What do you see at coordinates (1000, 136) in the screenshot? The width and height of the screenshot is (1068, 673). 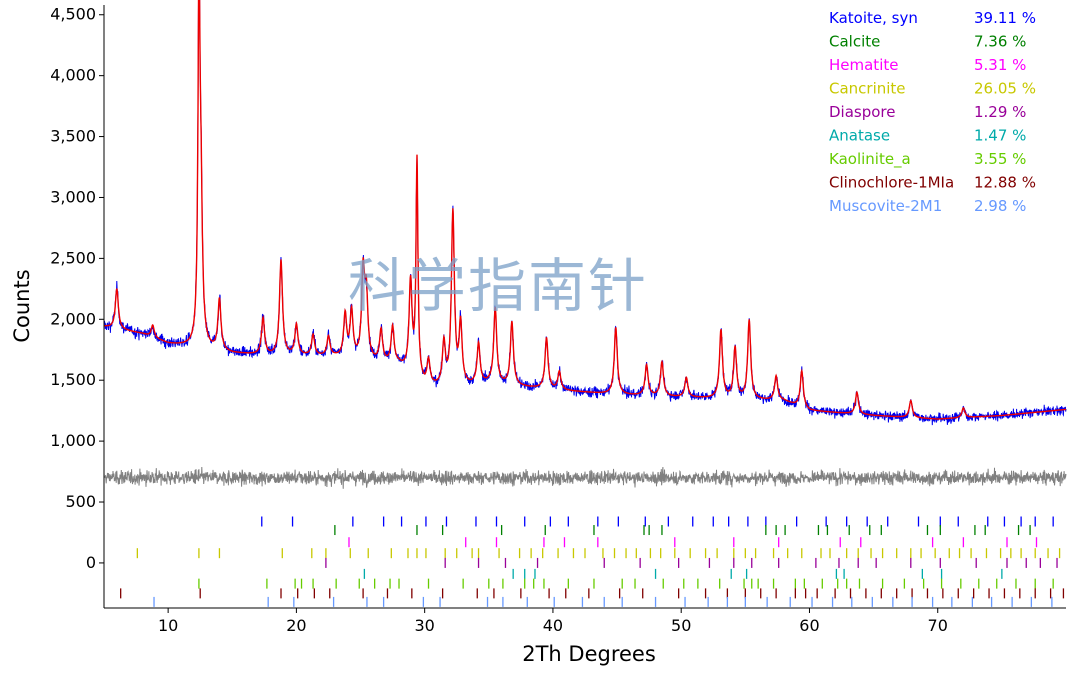 I see `legend-phase-percent: 1.47 %` at bounding box center [1000, 136].